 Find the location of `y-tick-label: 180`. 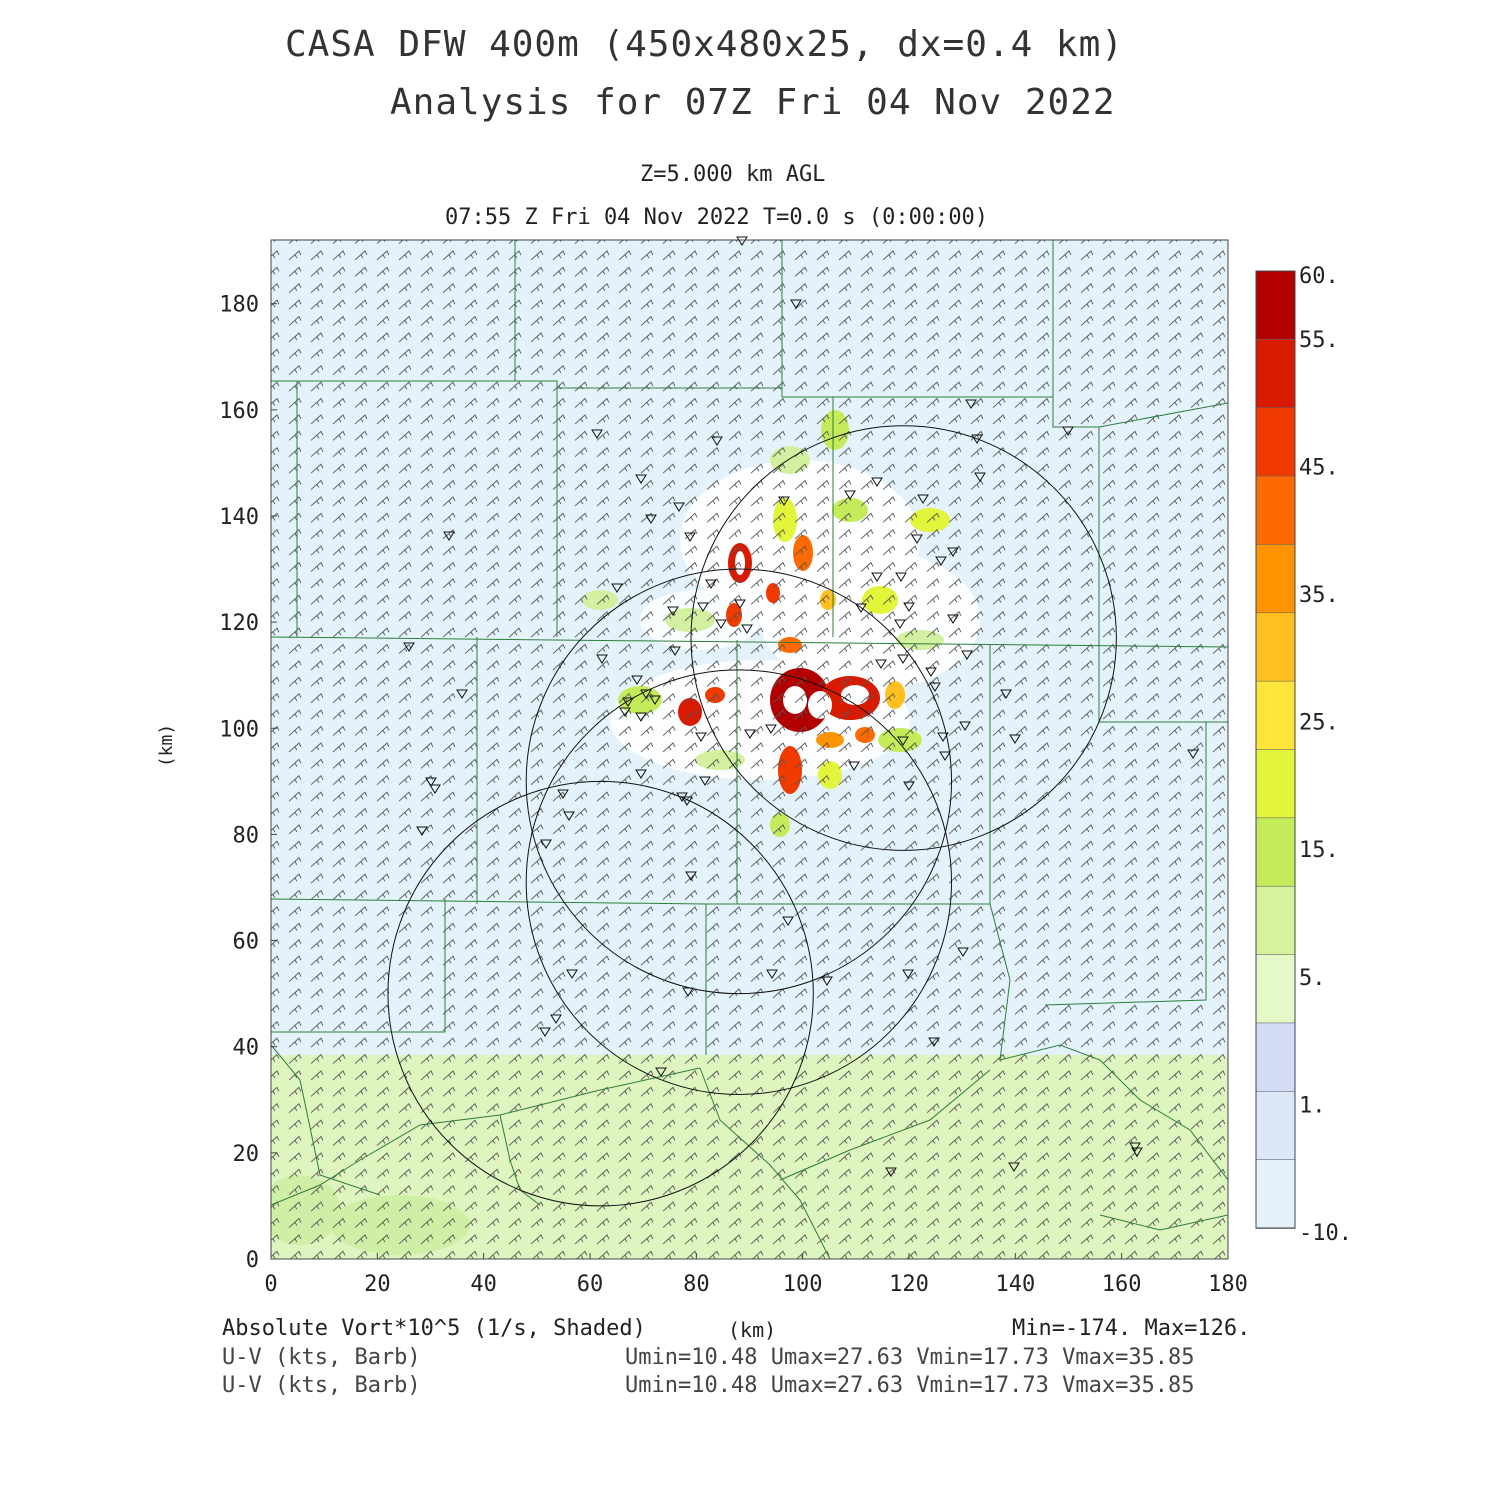

y-tick-label: 180 is located at coordinates (239, 305).